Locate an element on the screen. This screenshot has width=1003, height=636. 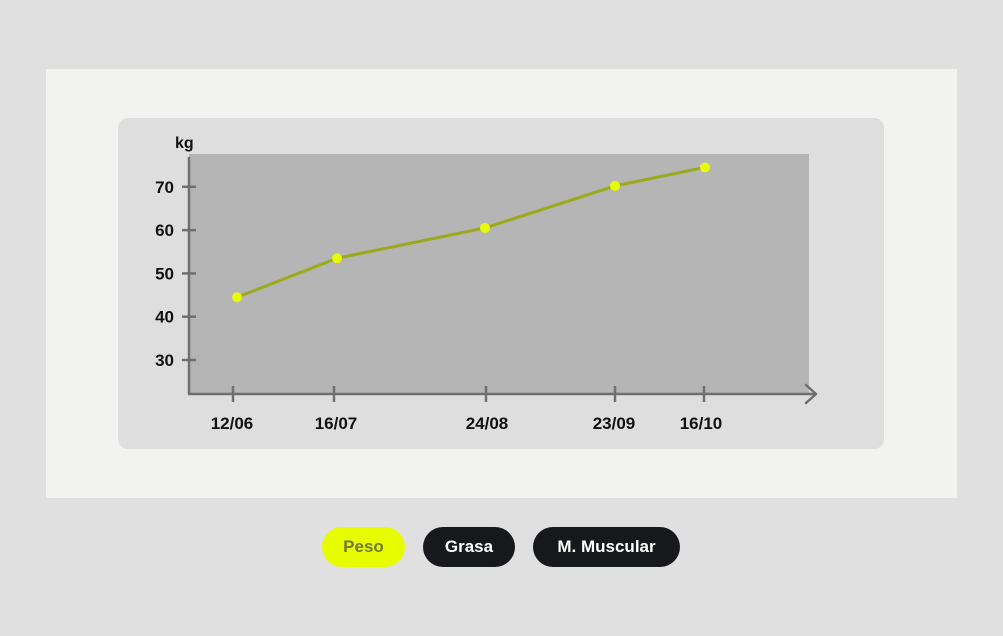
x-tick-label: 16/10 is located at coordinates (701, 423).